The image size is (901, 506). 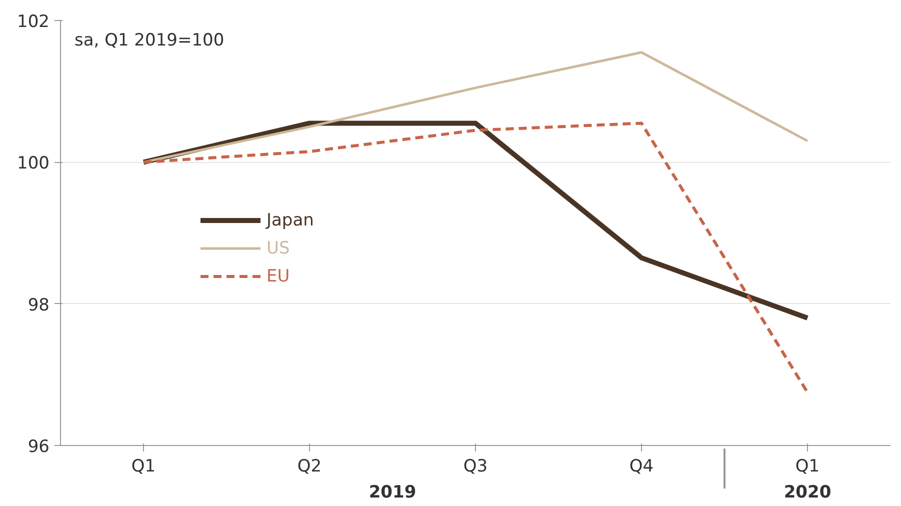 I want to click on y-tick-label: 100, so click(x=33, y=164).